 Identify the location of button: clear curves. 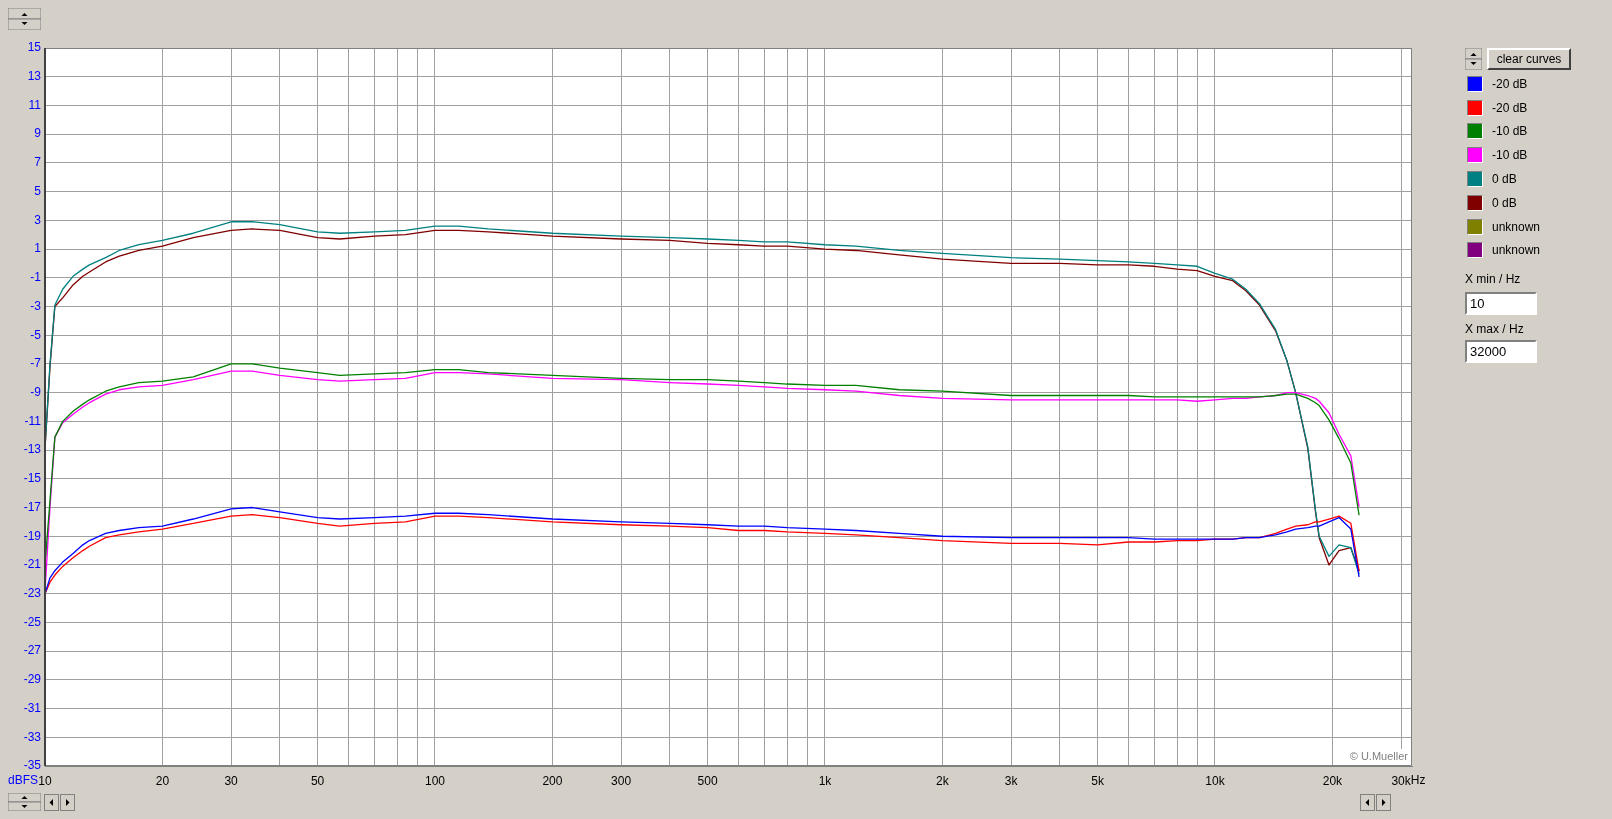
(1529, 59).